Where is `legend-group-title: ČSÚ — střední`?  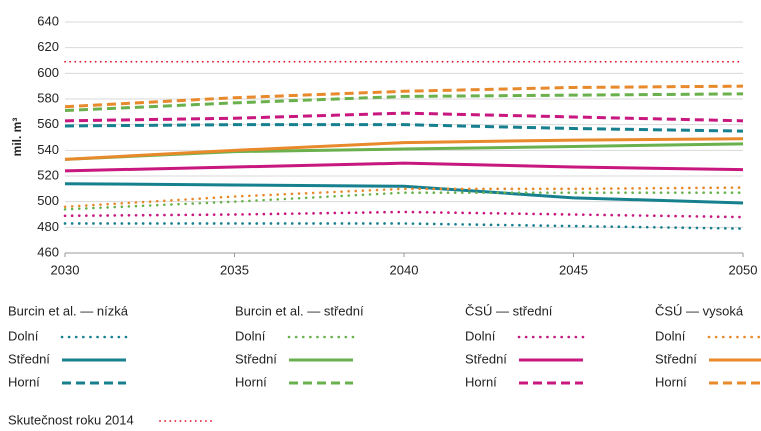 legend-group-title: ČSÚ — střední is located at coordinates (509, 310).